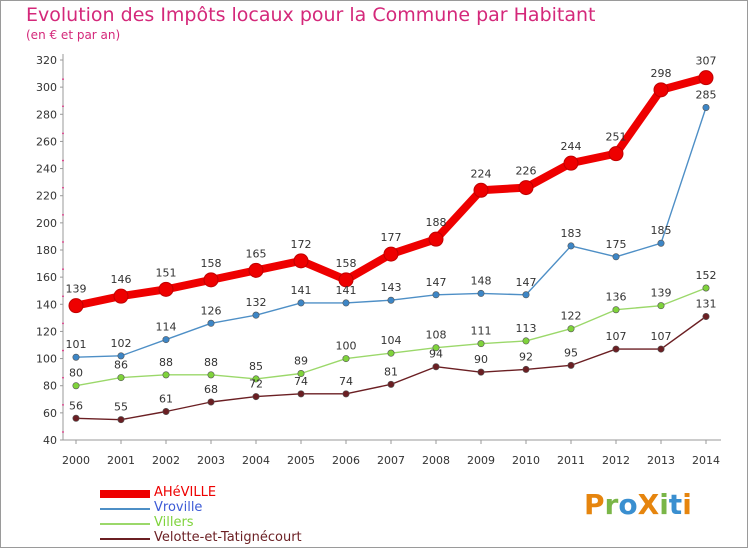 Image resolution: width=750 pixels, height=550 pixels. Describe the element at coordinates (211, 389) in the screenshot. I see `data-label: 68` at that location.